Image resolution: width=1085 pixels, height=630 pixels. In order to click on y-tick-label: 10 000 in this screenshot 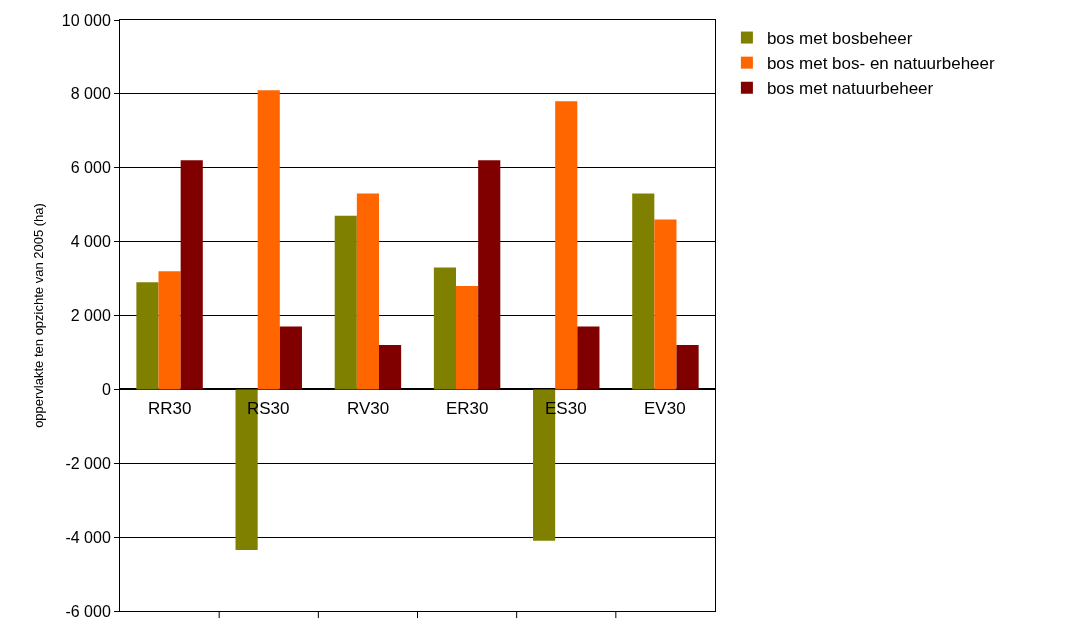, I will do `click(86, 20)`.